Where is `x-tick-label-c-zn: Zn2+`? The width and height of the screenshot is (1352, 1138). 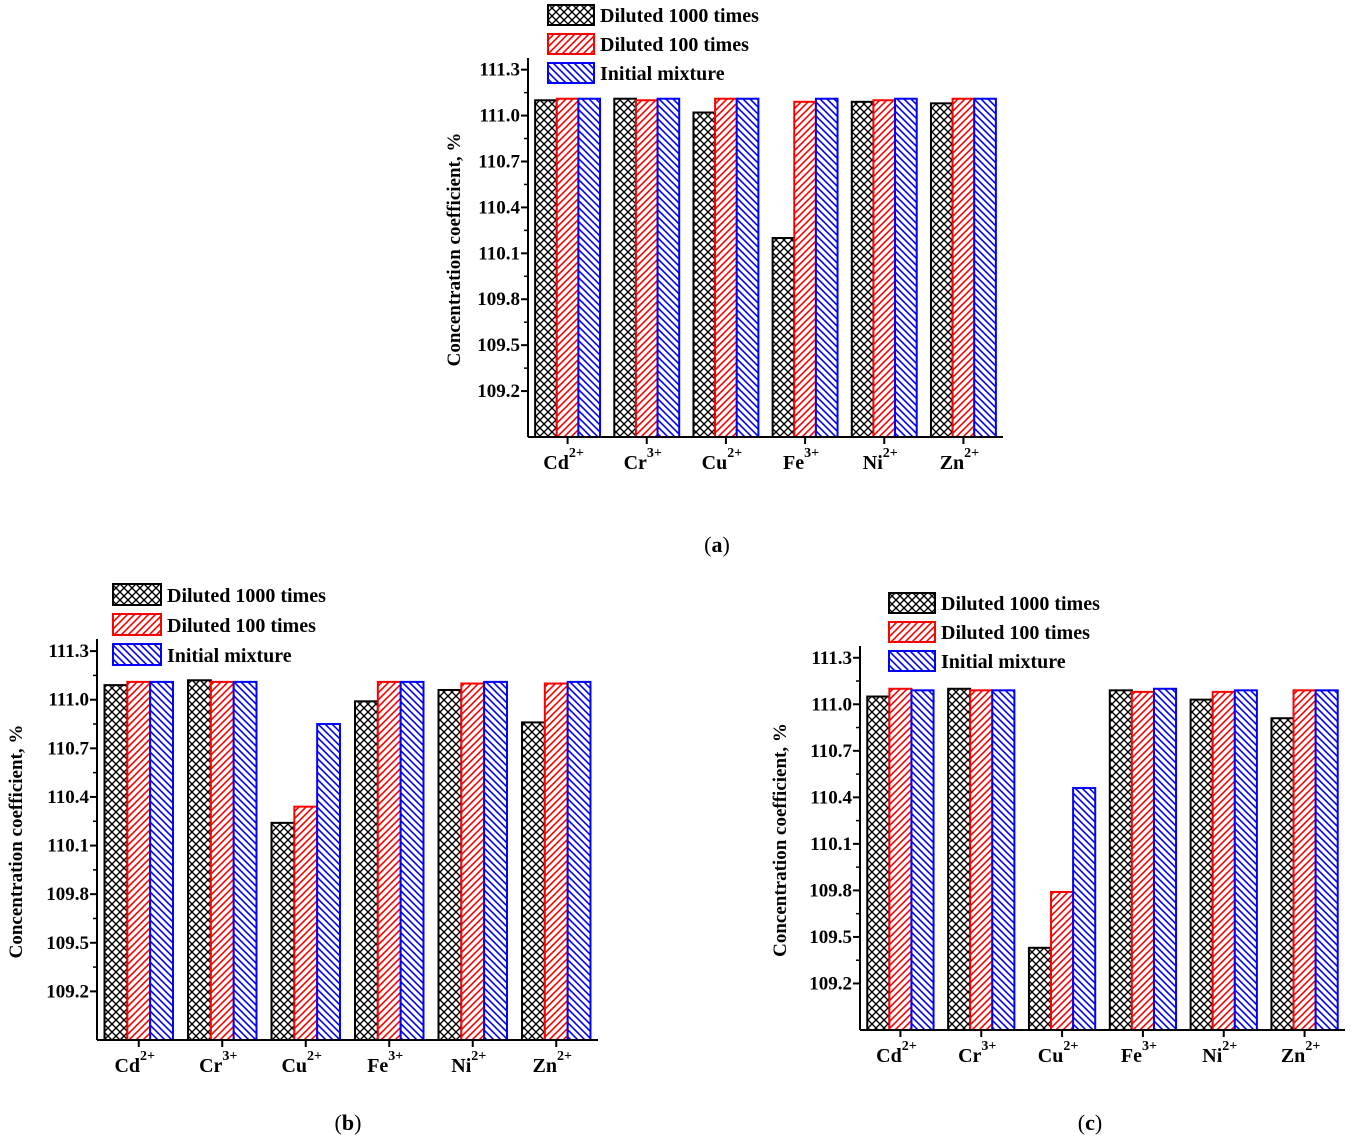
x-tick-label-c-zn: Zn2+ is located at coordinates (1300, 1053).